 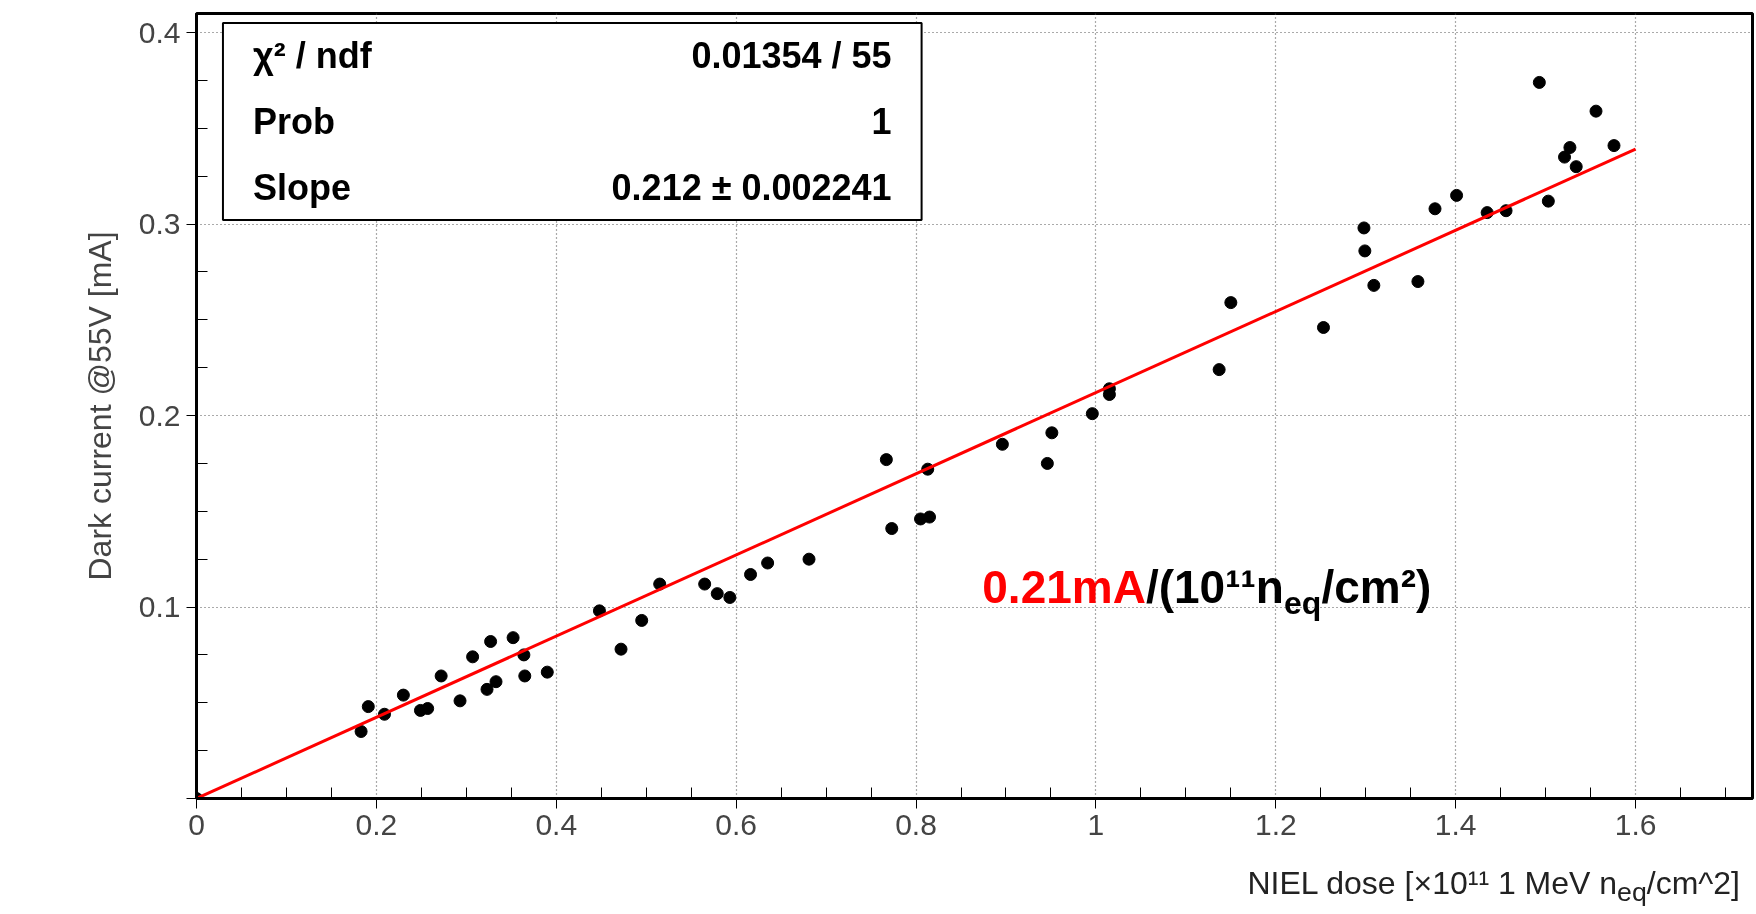 What do you see at coordinates (312, 56) in the screenshot?
I see `annotation: χ² / ndf` at bounding box center [312, 56].